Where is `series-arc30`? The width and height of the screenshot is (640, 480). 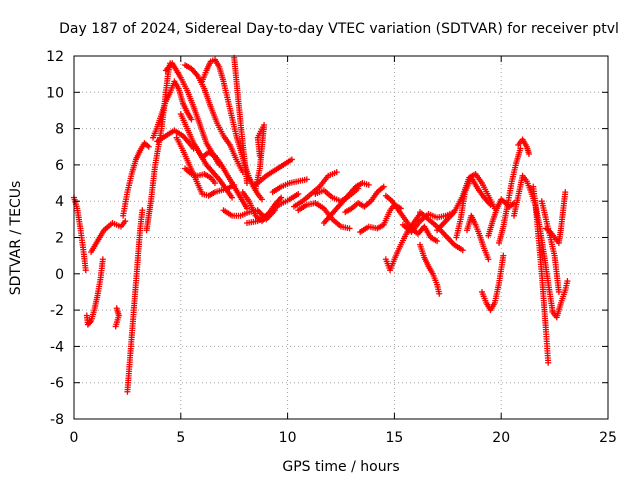
series-arc30 is located at coordinates (411, 218).